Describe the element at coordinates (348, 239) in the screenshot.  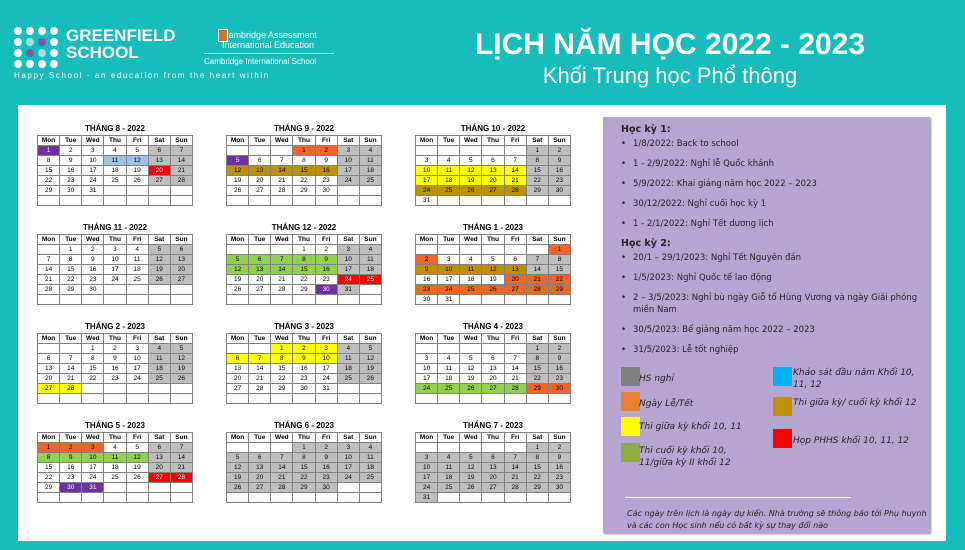
I see `weekday-header: Sat` at that location.